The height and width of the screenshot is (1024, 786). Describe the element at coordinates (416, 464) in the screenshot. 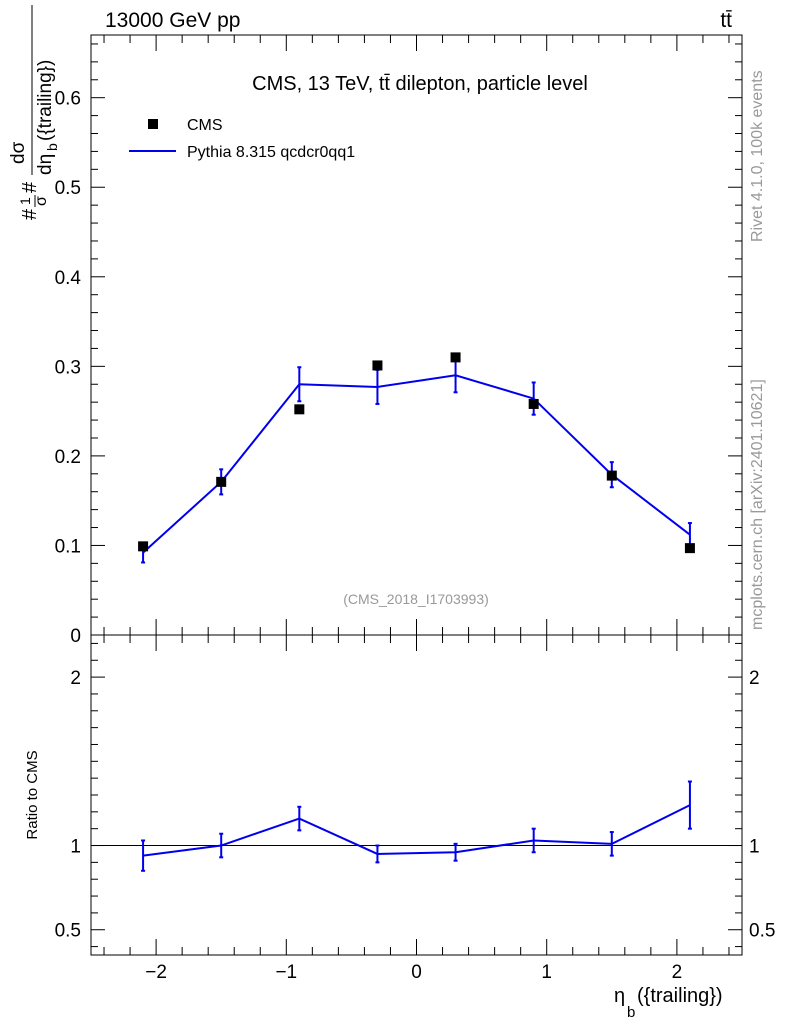

I see `mc-line` at that location.